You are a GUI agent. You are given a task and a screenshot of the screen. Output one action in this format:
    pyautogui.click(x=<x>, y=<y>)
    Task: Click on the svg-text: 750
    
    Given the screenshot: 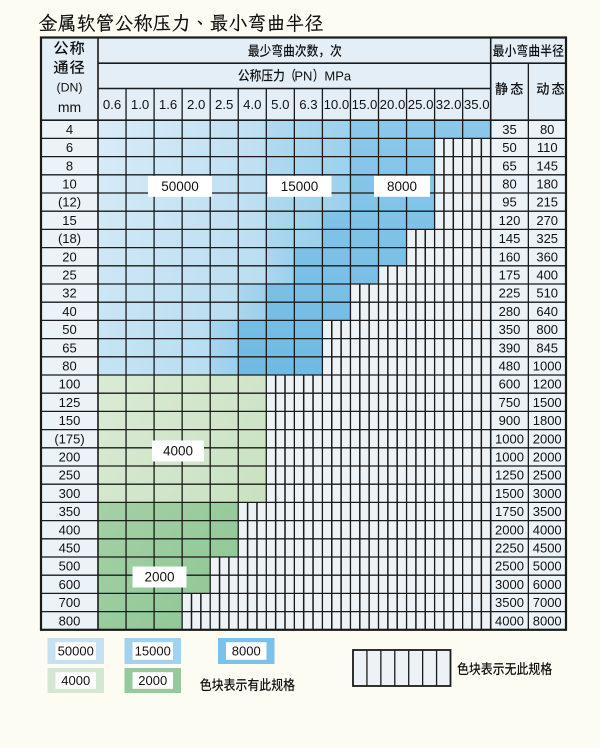 What is the action you would take?
    pyautogui.click(x=510, y=402)
    